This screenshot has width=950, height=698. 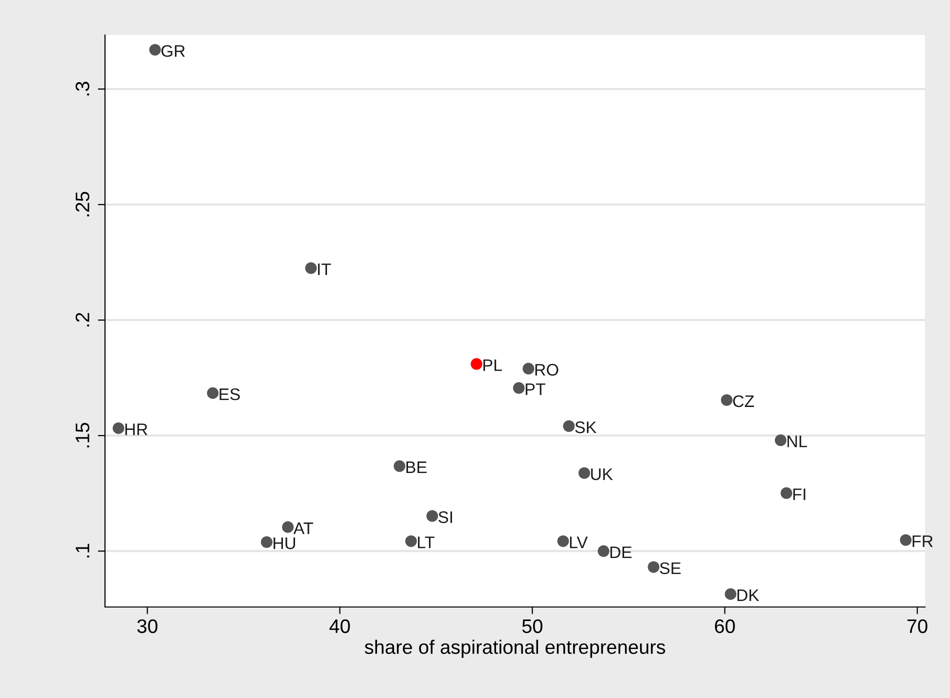 I want to click on x-axis-title: share of aspirational entrepreneurs, so click(x=515, y=649).